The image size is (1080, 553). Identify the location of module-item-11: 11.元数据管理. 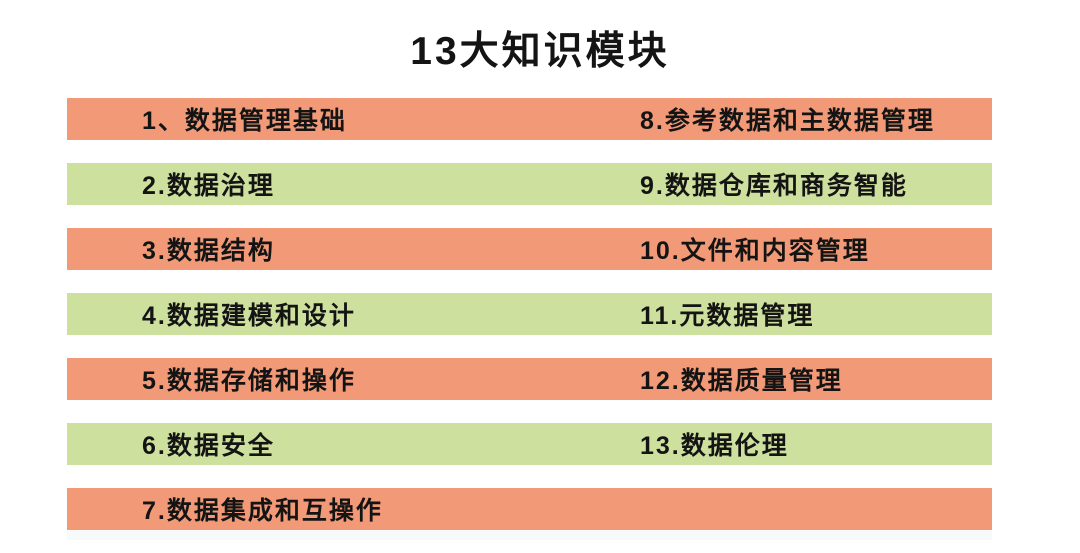
(727, 316).